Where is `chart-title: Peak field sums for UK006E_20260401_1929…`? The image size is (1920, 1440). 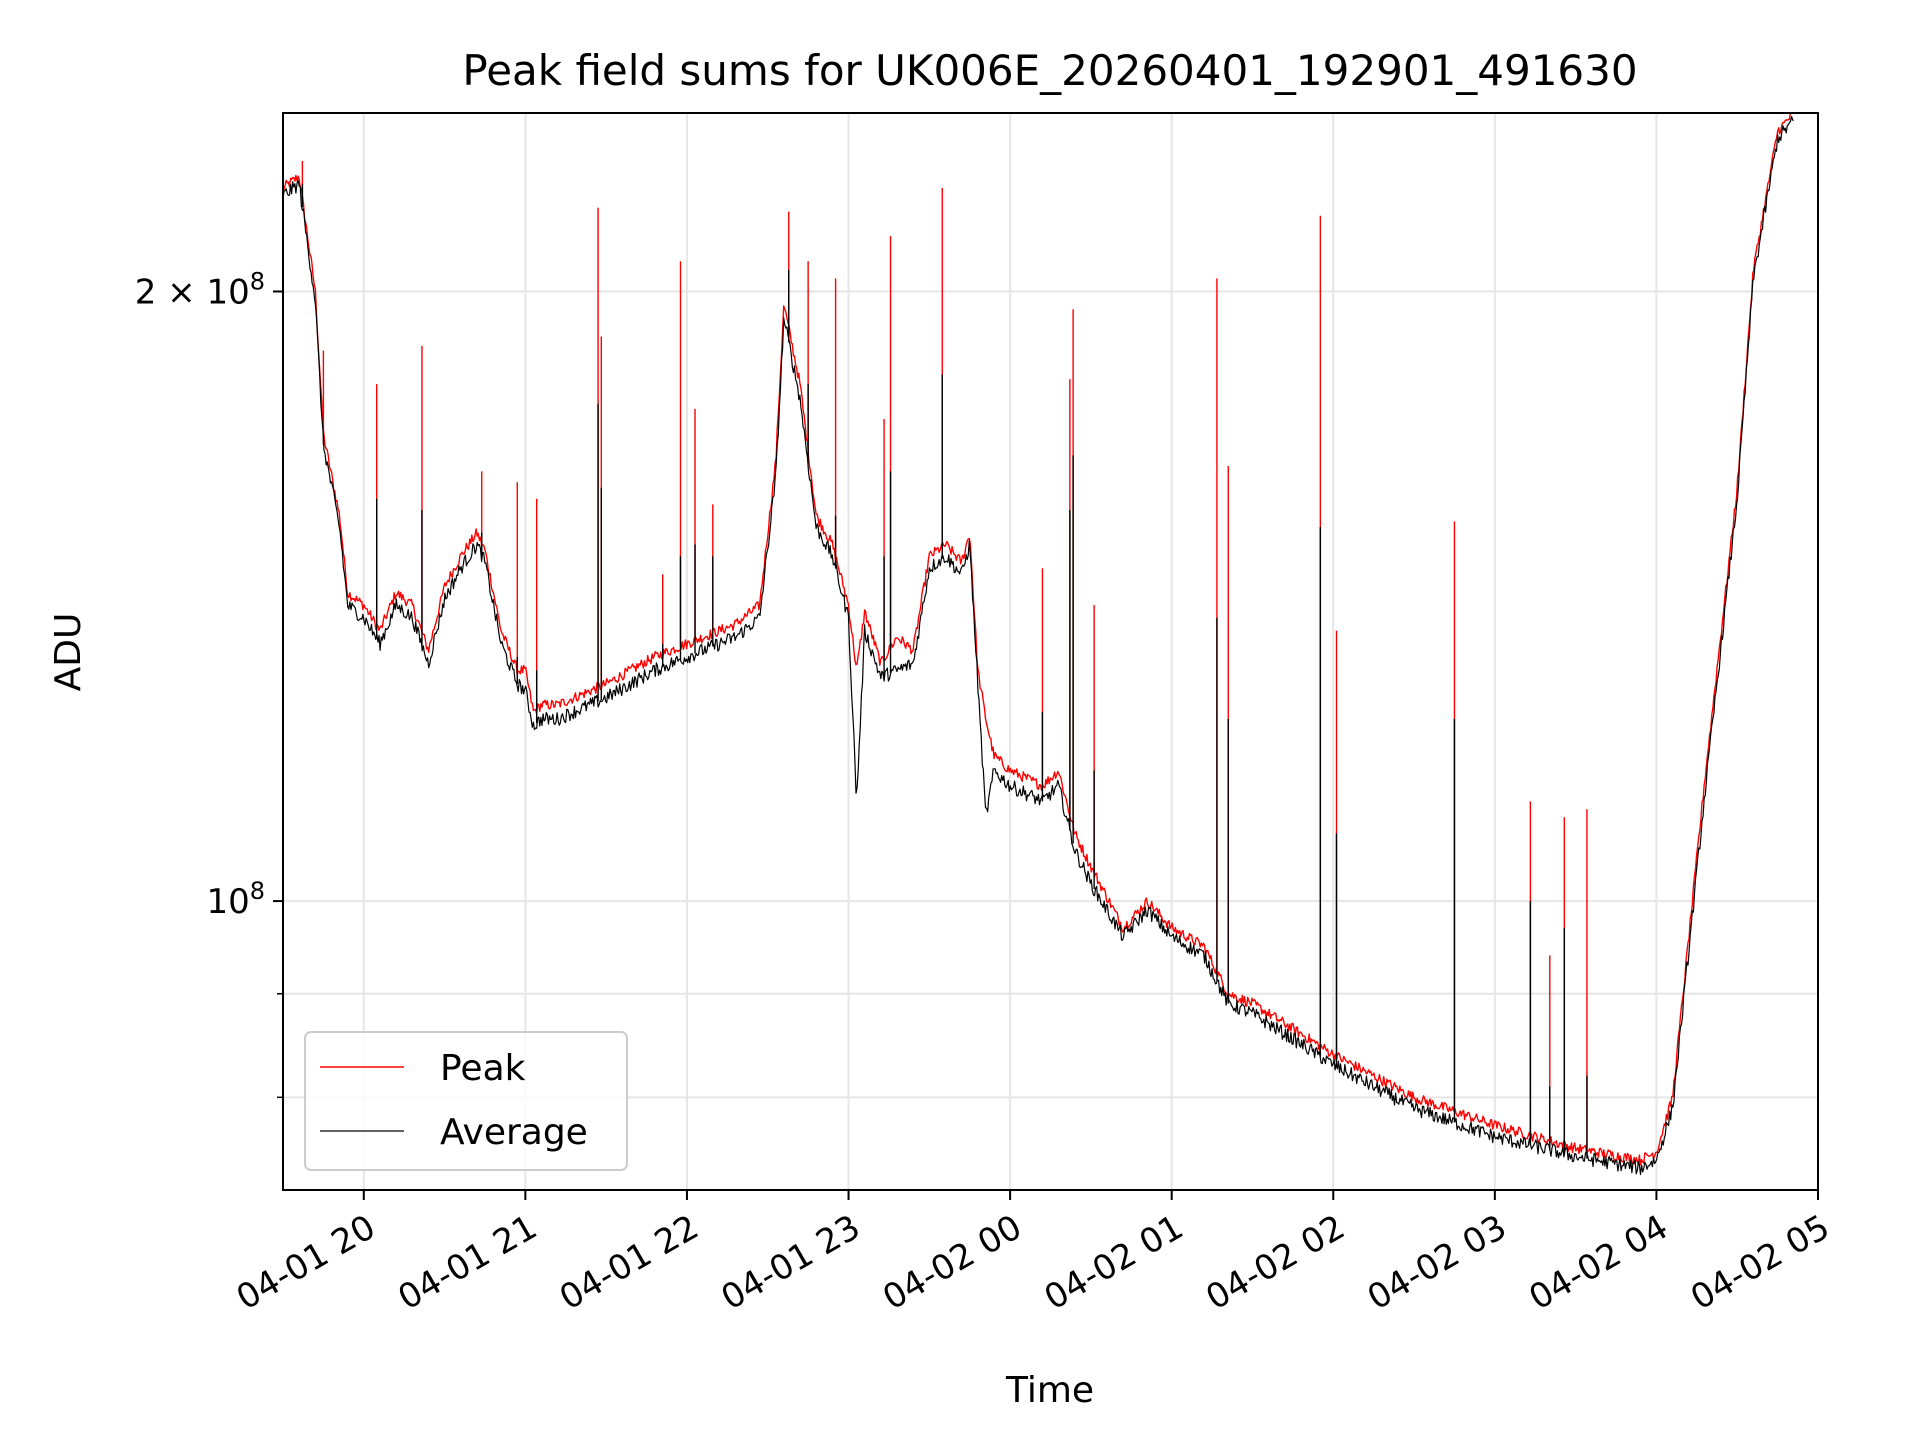
chart-title: Peak field sums for UK006E_20260401_1929… is located at coordinates (1049, 70).